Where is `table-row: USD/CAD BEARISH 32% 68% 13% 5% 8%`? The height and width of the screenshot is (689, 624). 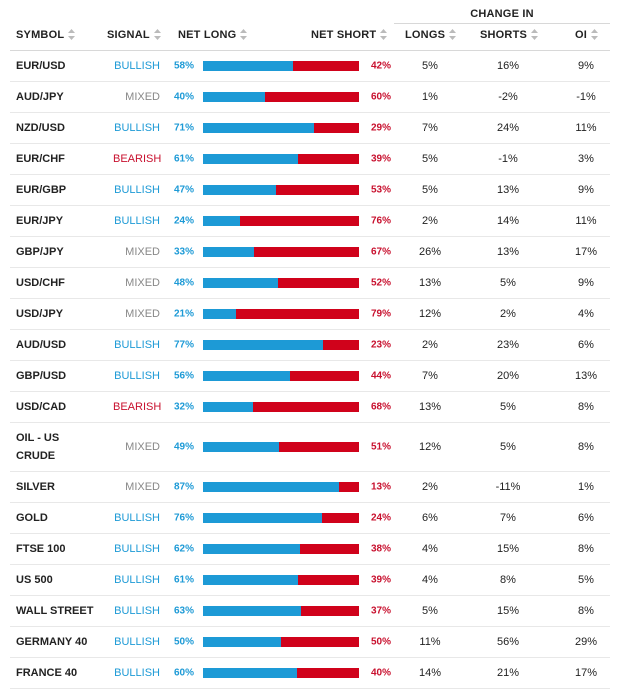
table-row: USD/CAD BEARISH 32% 68% 13% 5% 8% is located at coordinates (310, 407).